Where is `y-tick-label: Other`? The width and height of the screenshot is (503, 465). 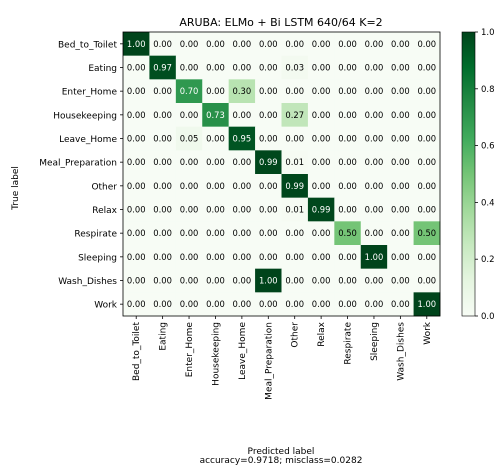 y-tick-label: Other is located at coordinates (104, 187).